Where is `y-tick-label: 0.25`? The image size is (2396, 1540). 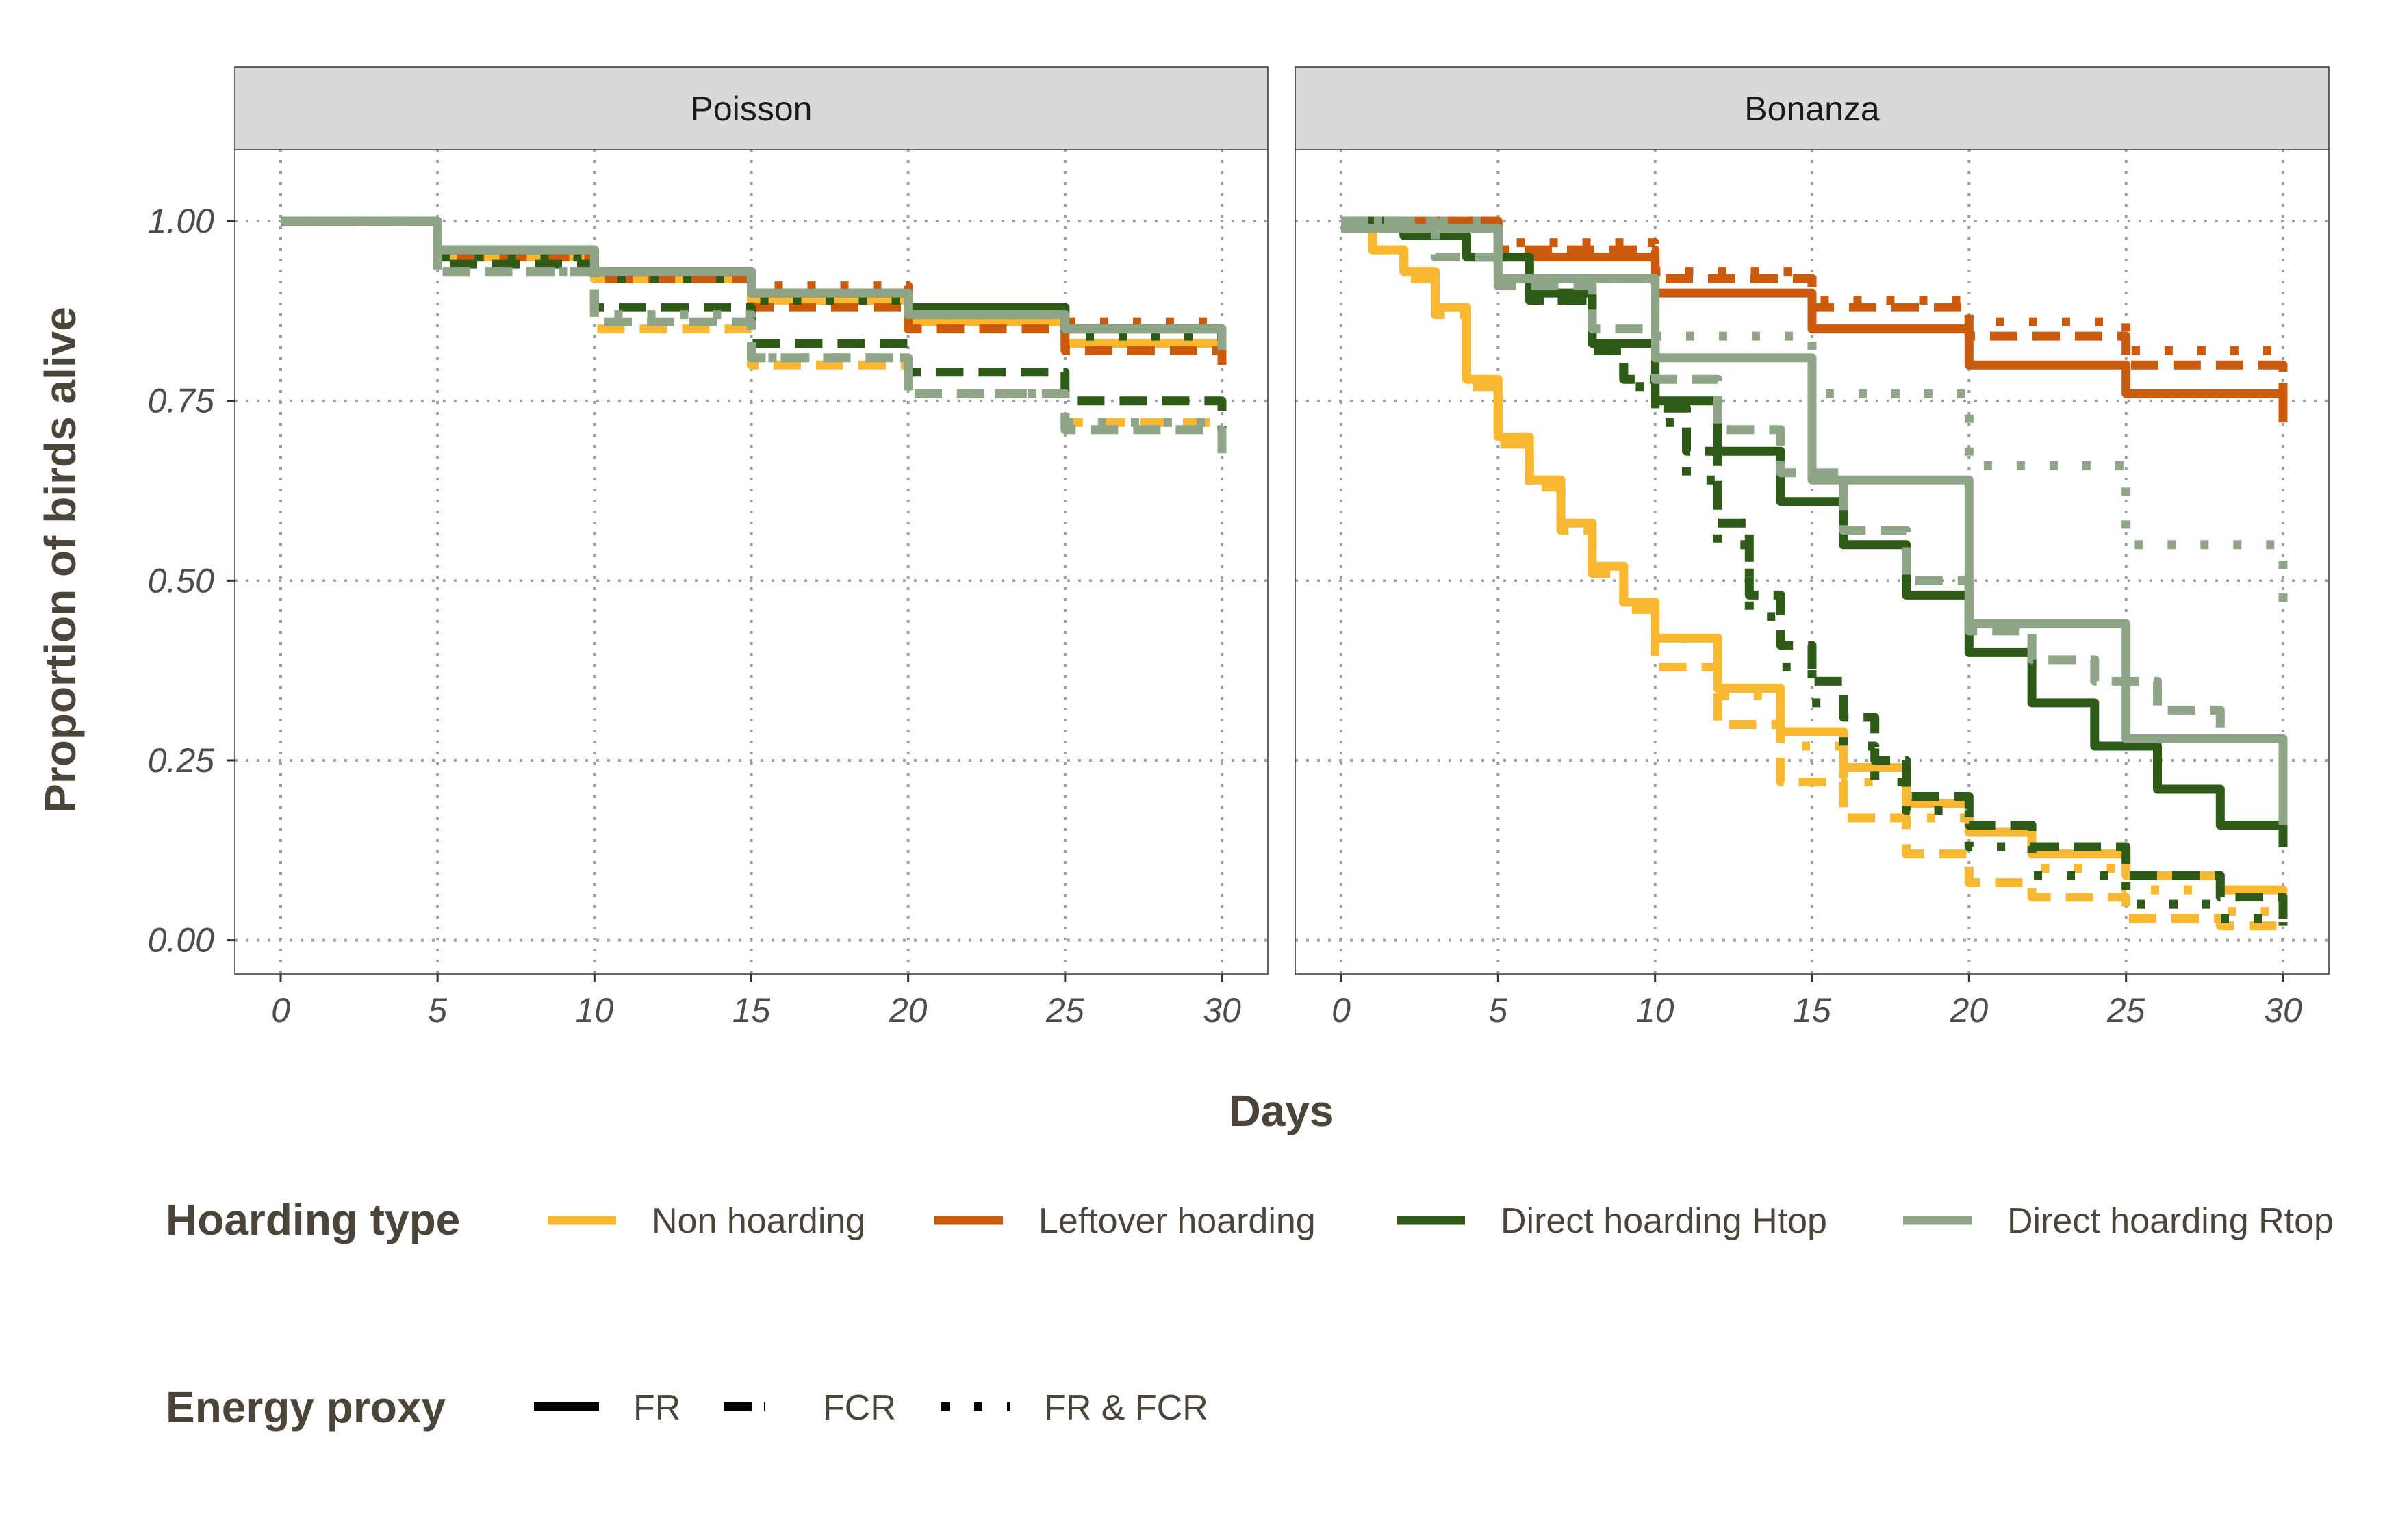 y-tick-label: 0.25 is located at coordinates (182, 760).